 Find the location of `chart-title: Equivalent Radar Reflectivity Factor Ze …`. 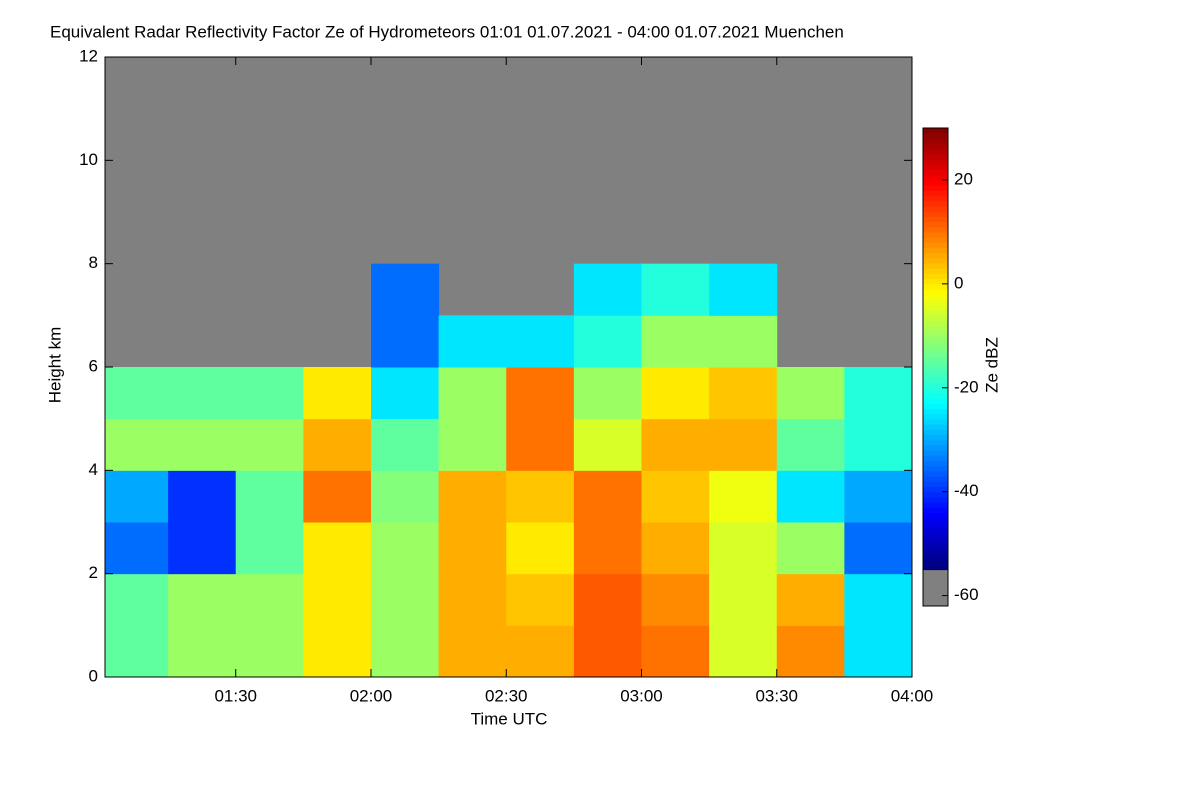

chart-title: Equivalent Radar Reflectivity Factor Ze … is located at coordinates (447, 31).